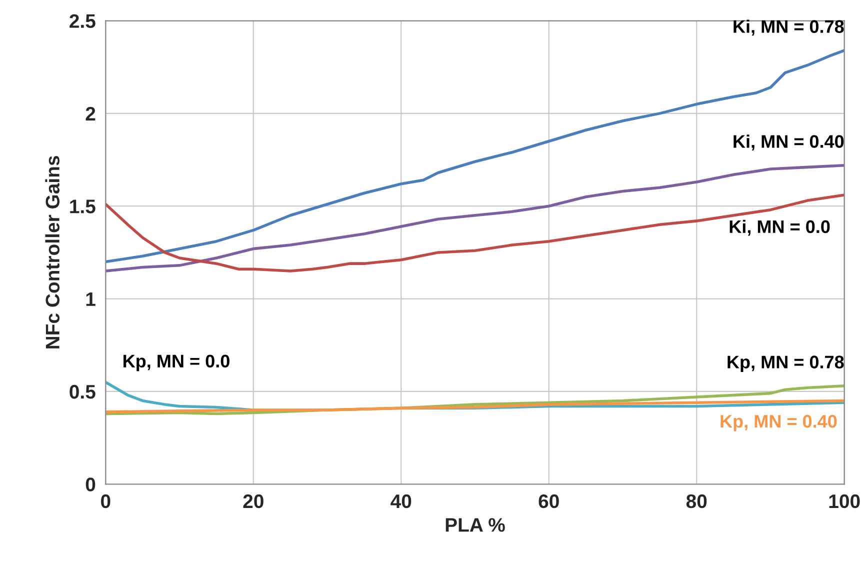 This screenshot has height=561, width=866. What do you see at coordinates (83, 207) in the screenshot?
I see `y-tick-label: 1.5` at bounding box center [83, 207].